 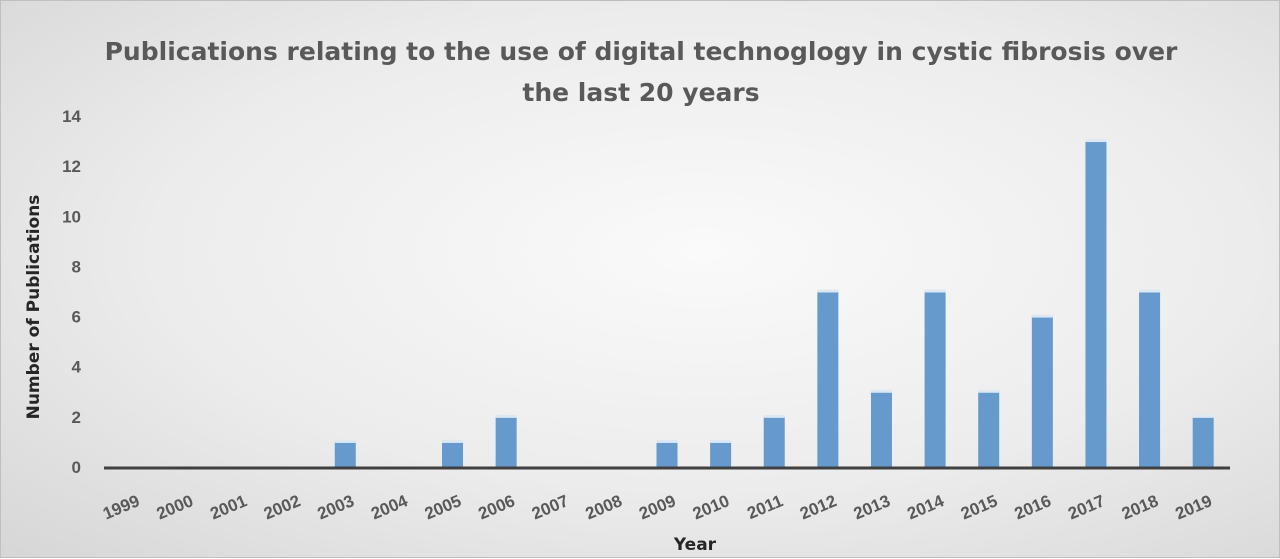 What do you see at coordinates (1150, 291) in the screenshot?
I see `bar-top-2018` at bounding box center [1150, 291].